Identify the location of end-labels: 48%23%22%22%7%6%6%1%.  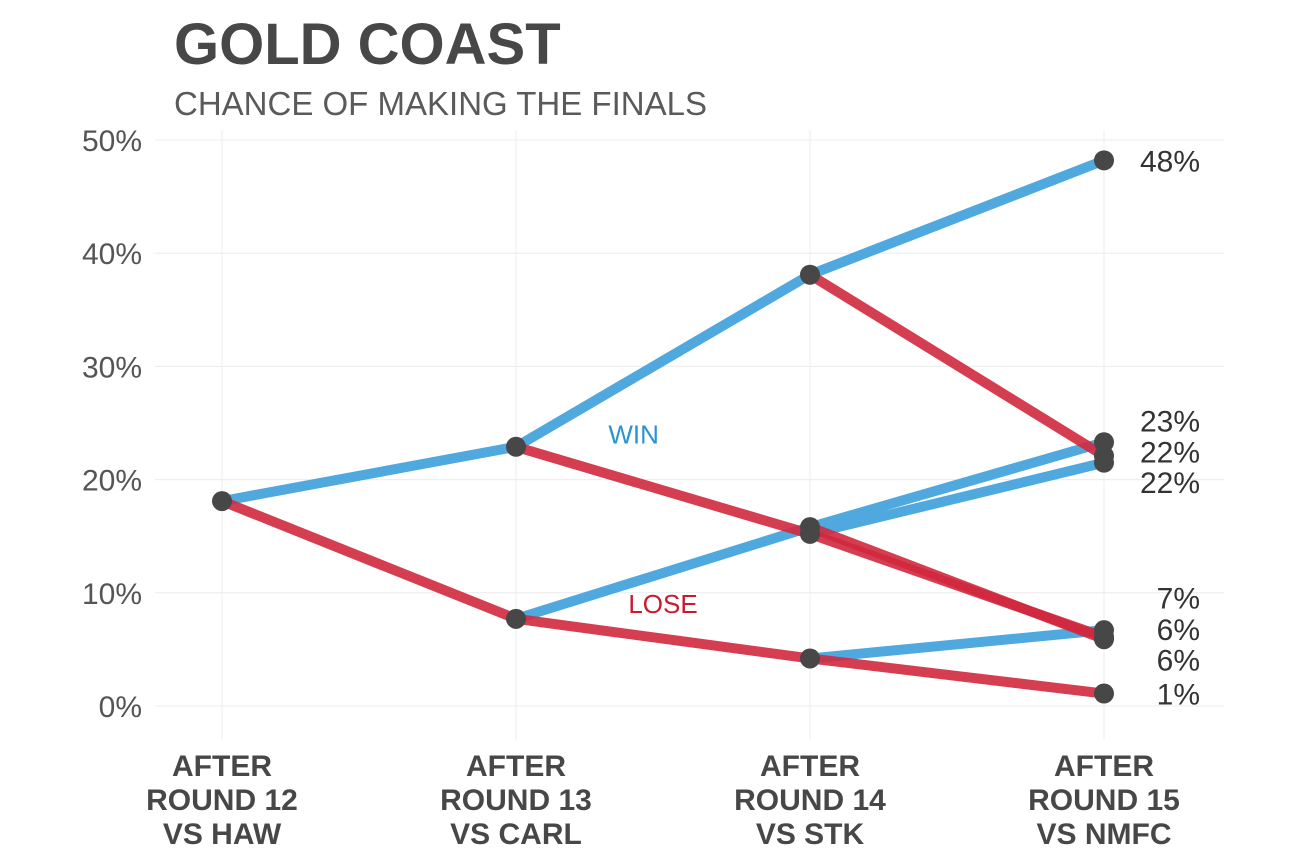
(1170, 428).